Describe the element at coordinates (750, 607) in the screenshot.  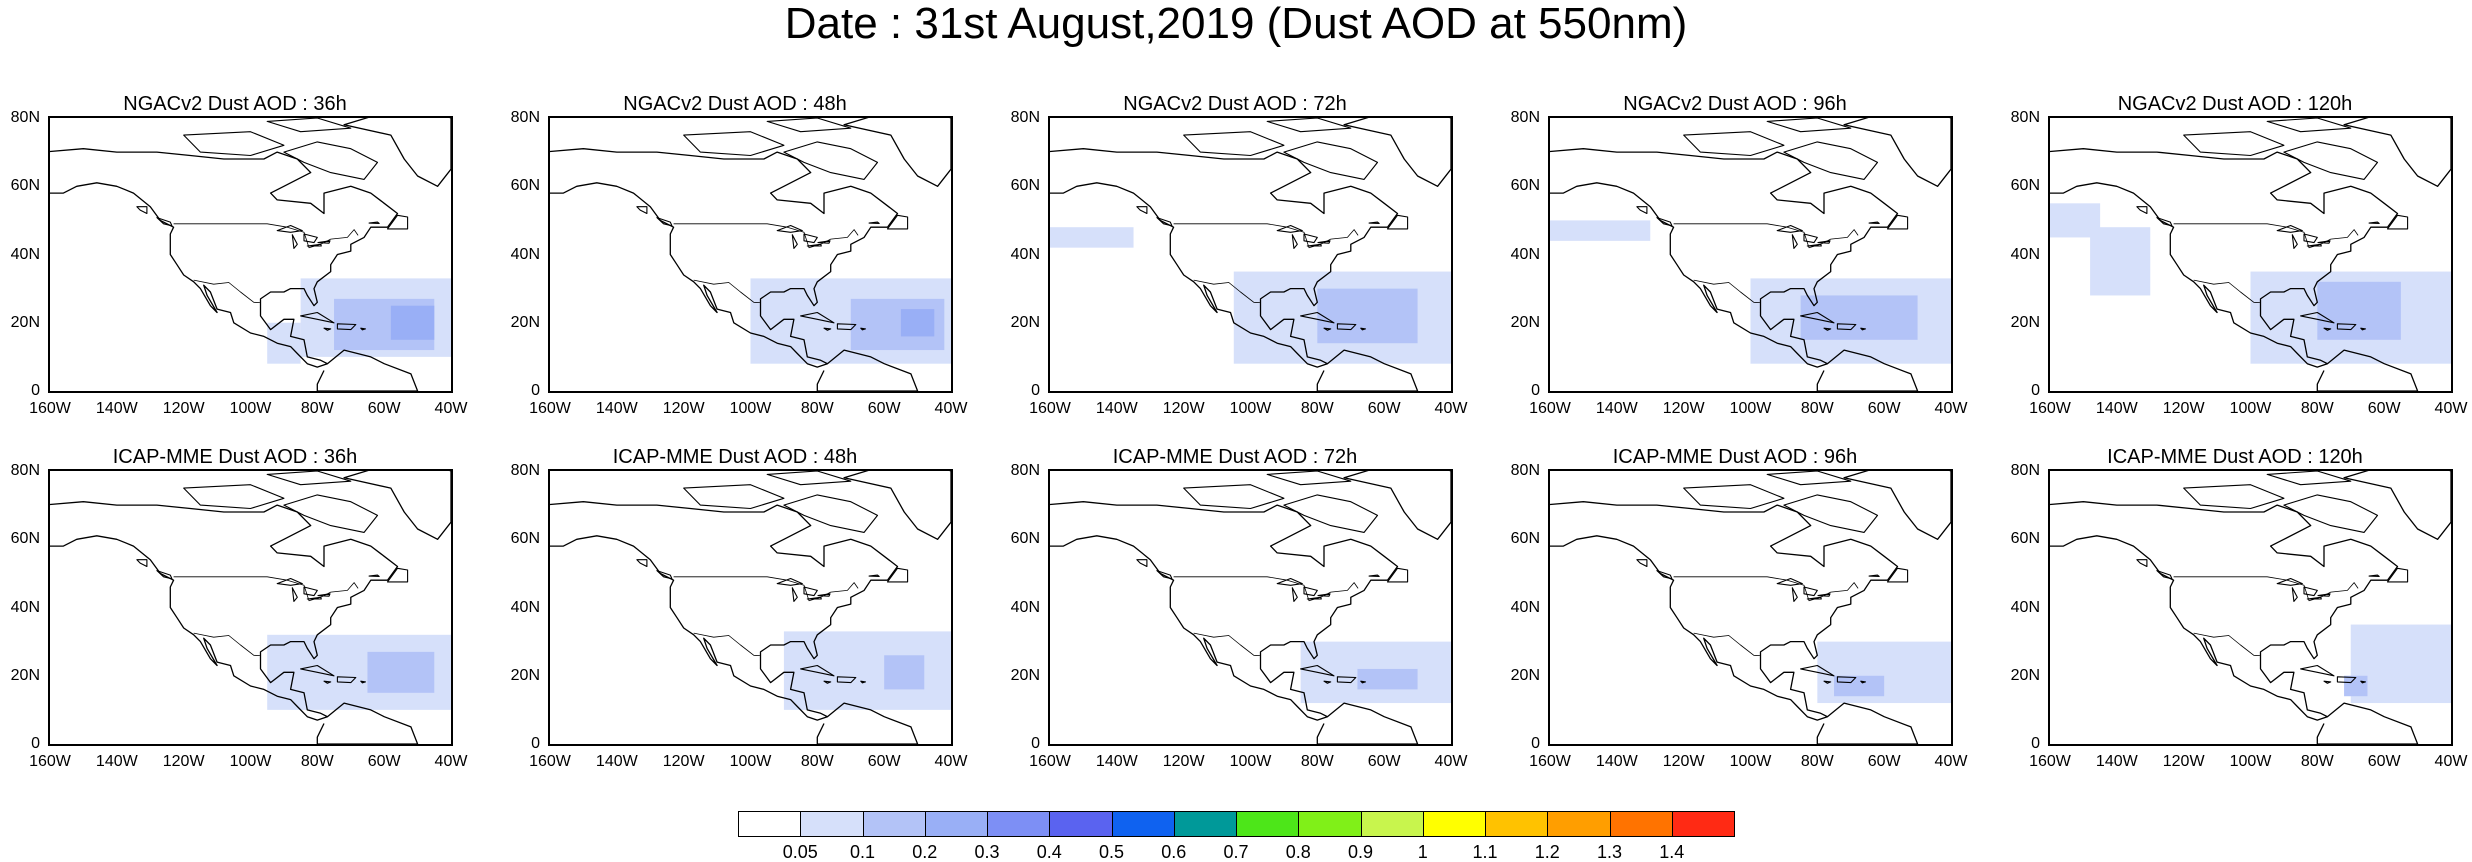
I see `map-canvas` at that location.